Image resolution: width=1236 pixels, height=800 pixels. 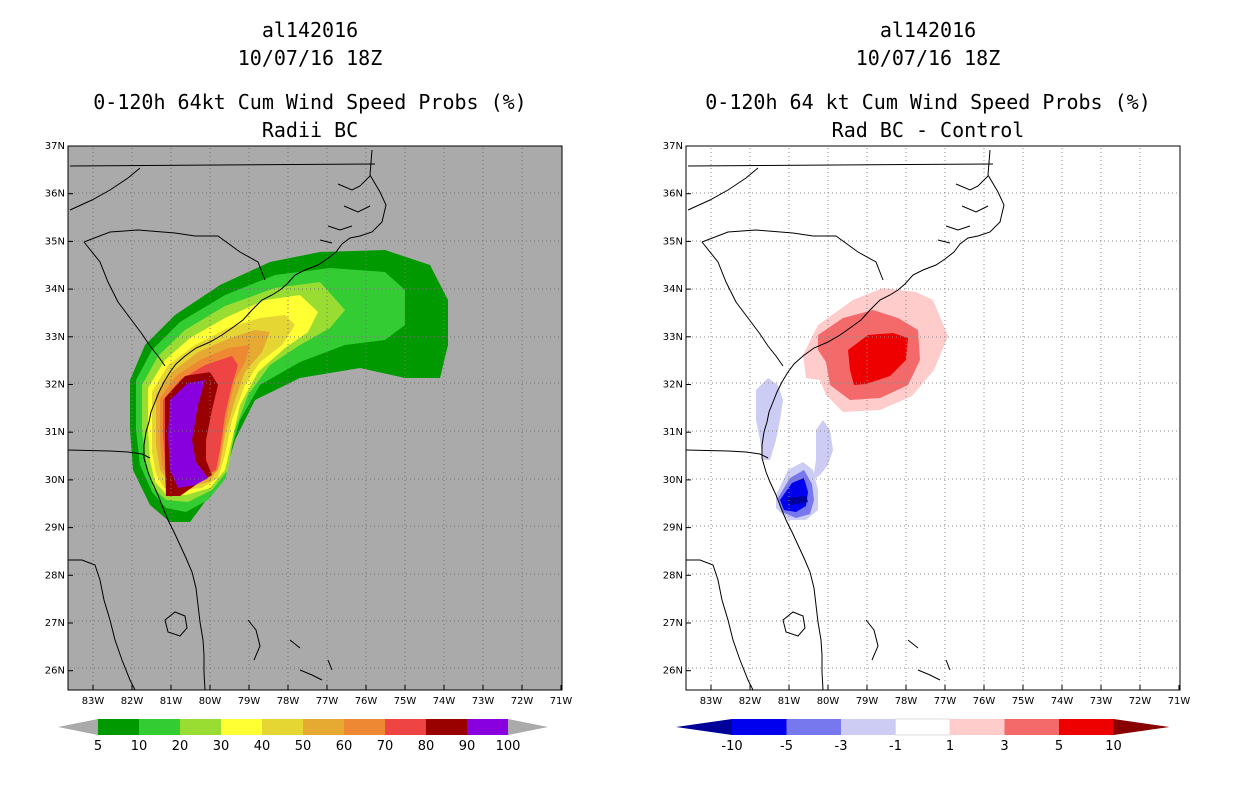 I want to click on right-colorbar: -10 -5 -3 -1 1 3 5 10, so click(x=923, y=736).